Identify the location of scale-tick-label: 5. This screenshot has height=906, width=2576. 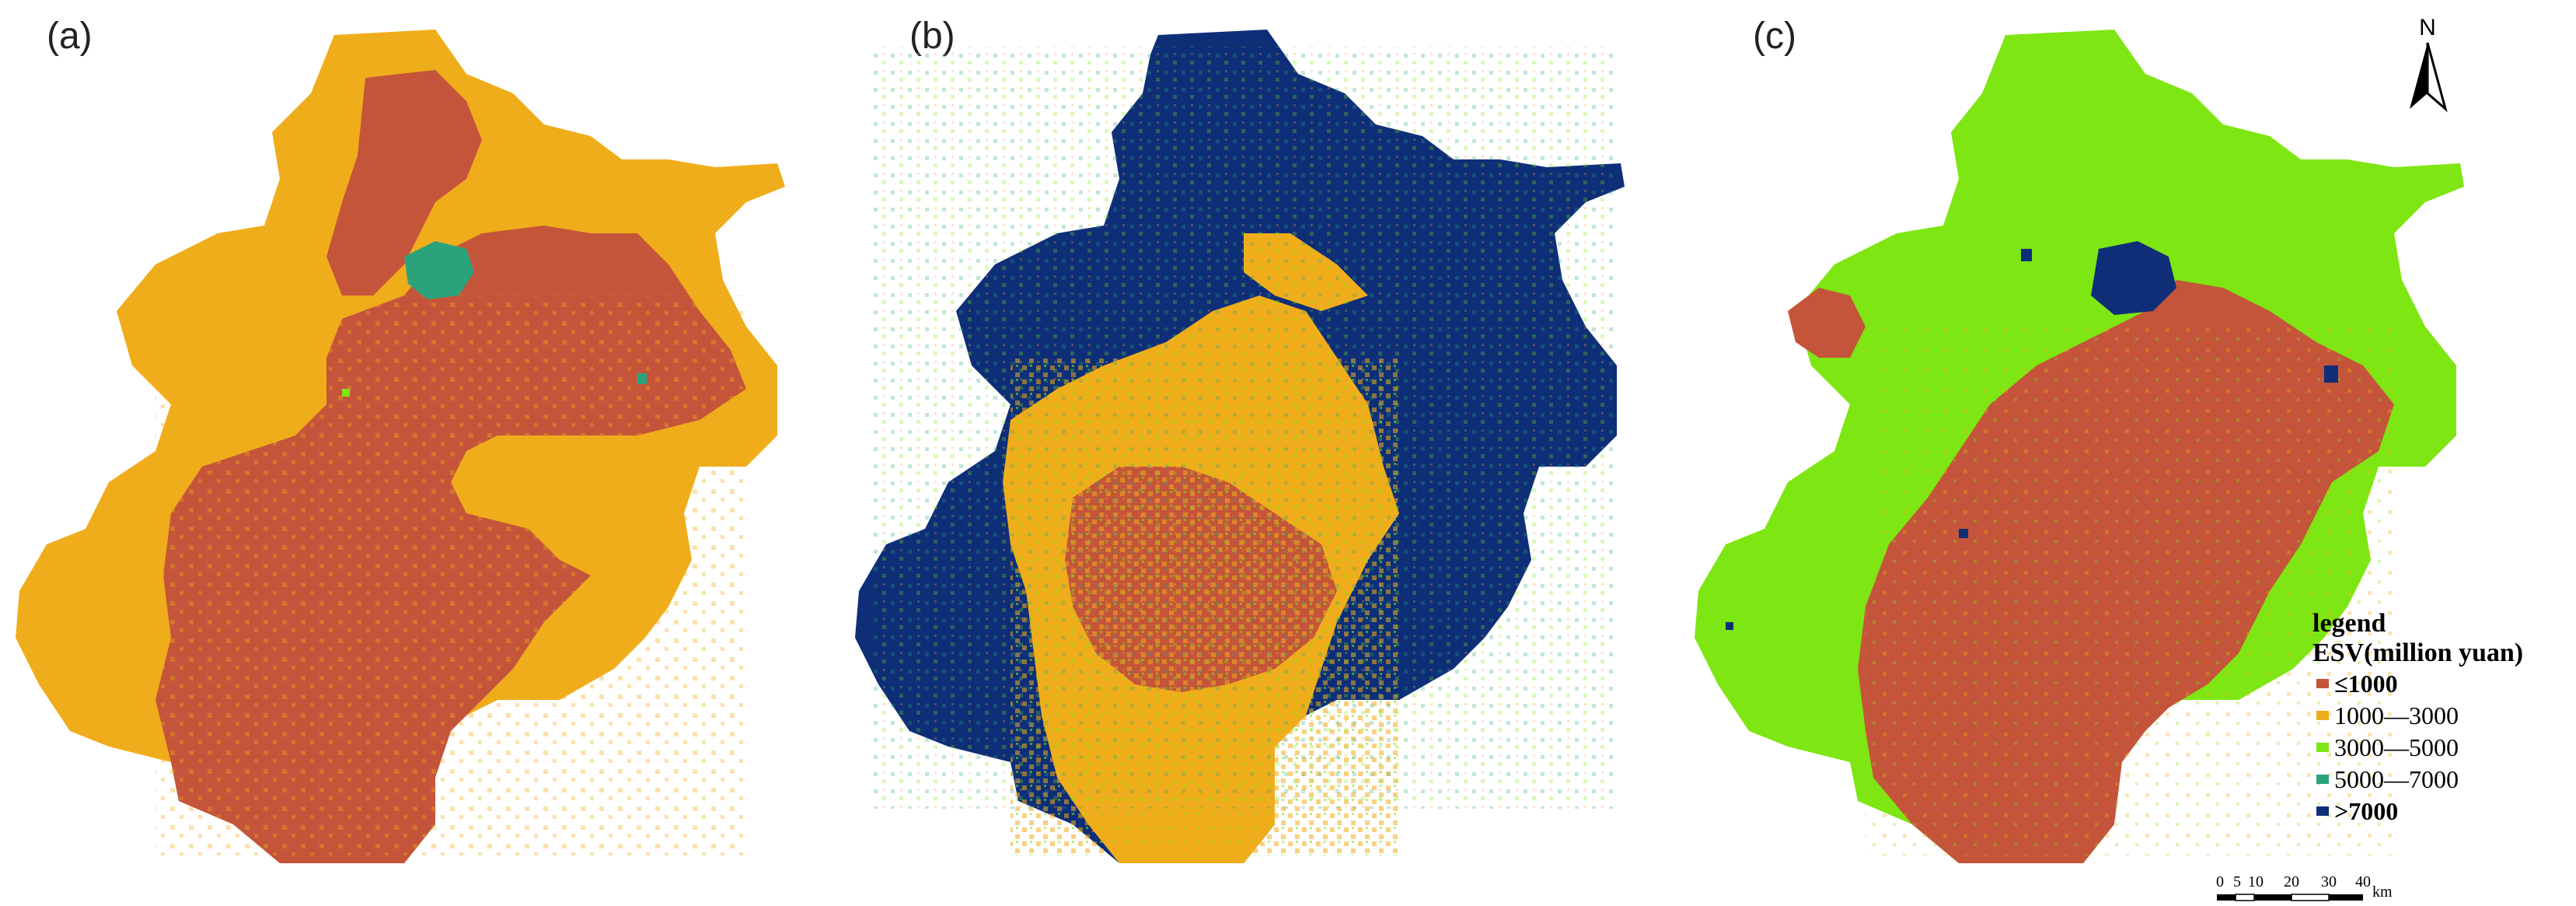
(2237, 881).